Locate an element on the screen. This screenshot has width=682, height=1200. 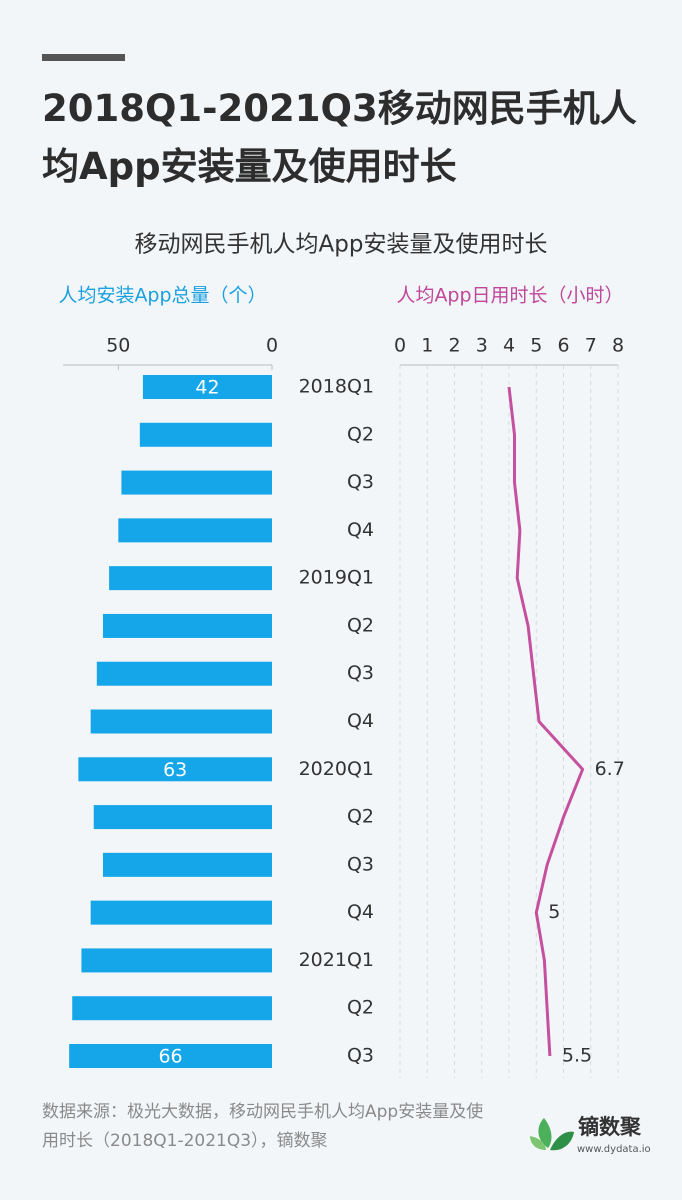
x-tick-label: 2 is located at coordinates (454, 346).